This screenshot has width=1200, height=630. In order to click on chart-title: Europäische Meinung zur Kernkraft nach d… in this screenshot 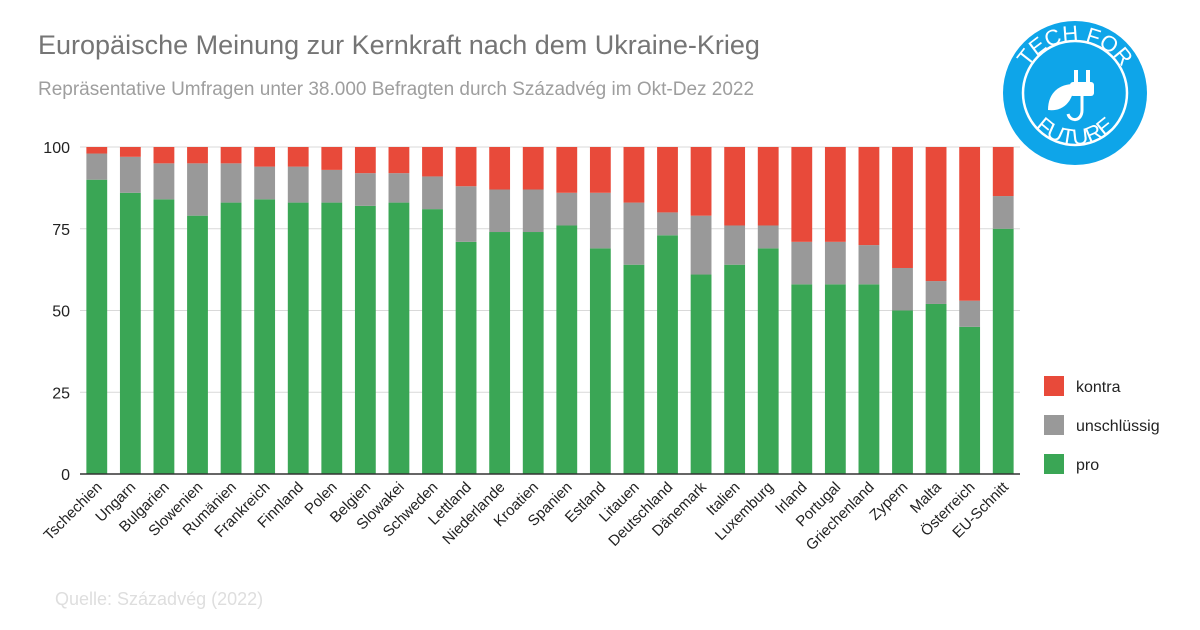, I will do `click(399, 45)`.